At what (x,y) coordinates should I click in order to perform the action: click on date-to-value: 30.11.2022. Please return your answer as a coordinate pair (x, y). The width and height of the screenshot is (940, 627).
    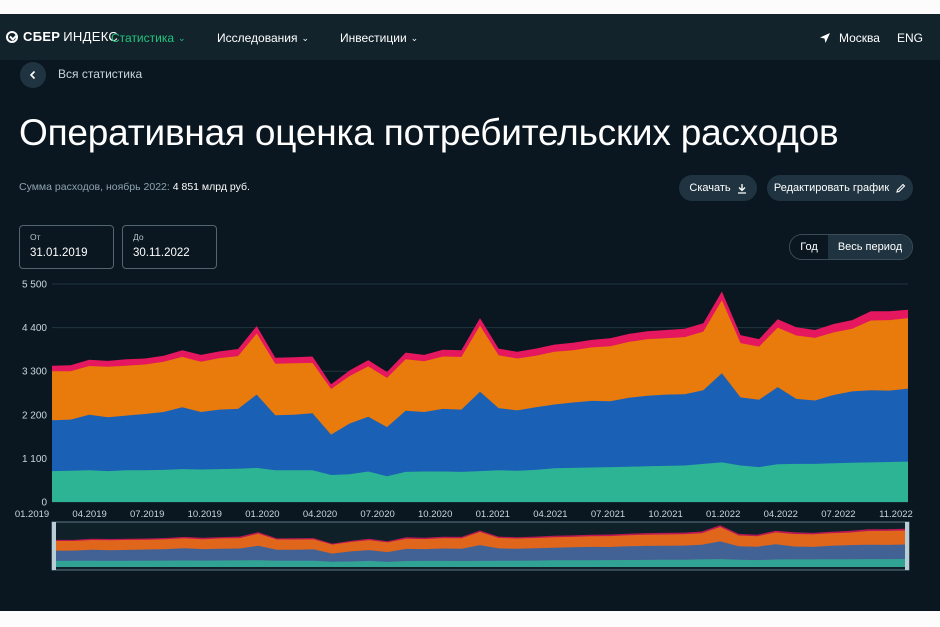
    Looking at the image, I should click on (161, 253).